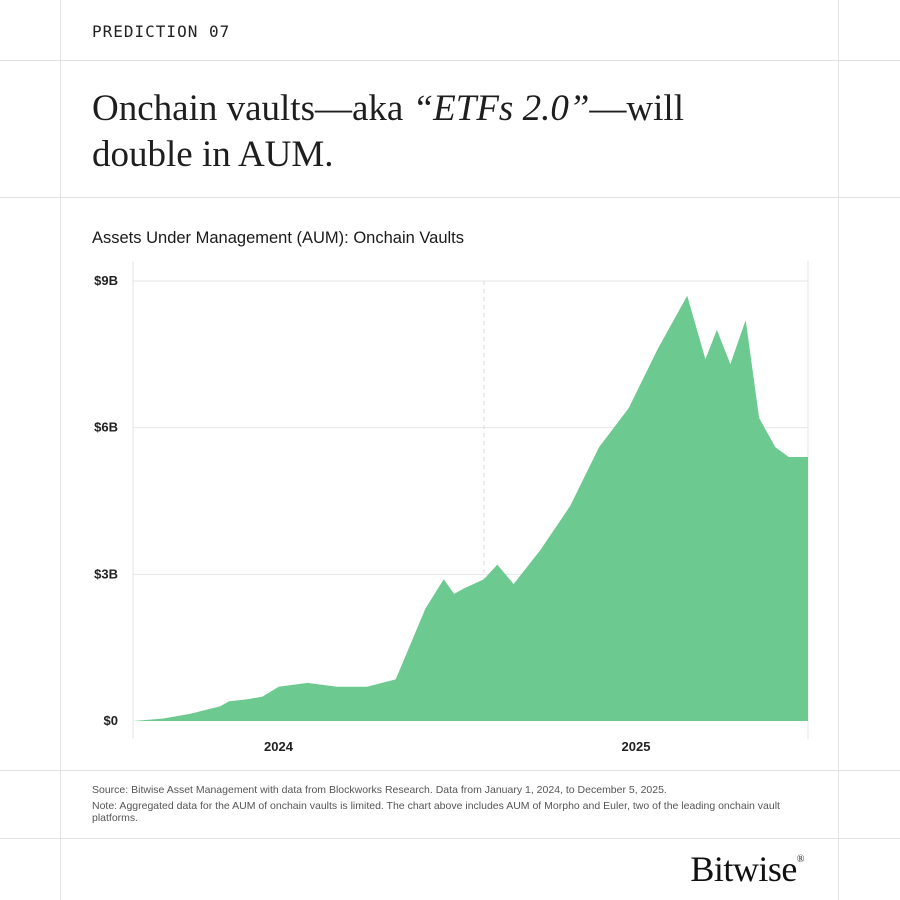 The height and width of the screenshot is (900, 900). I want to click on brand-name: Bitwise, so click(743, 869).